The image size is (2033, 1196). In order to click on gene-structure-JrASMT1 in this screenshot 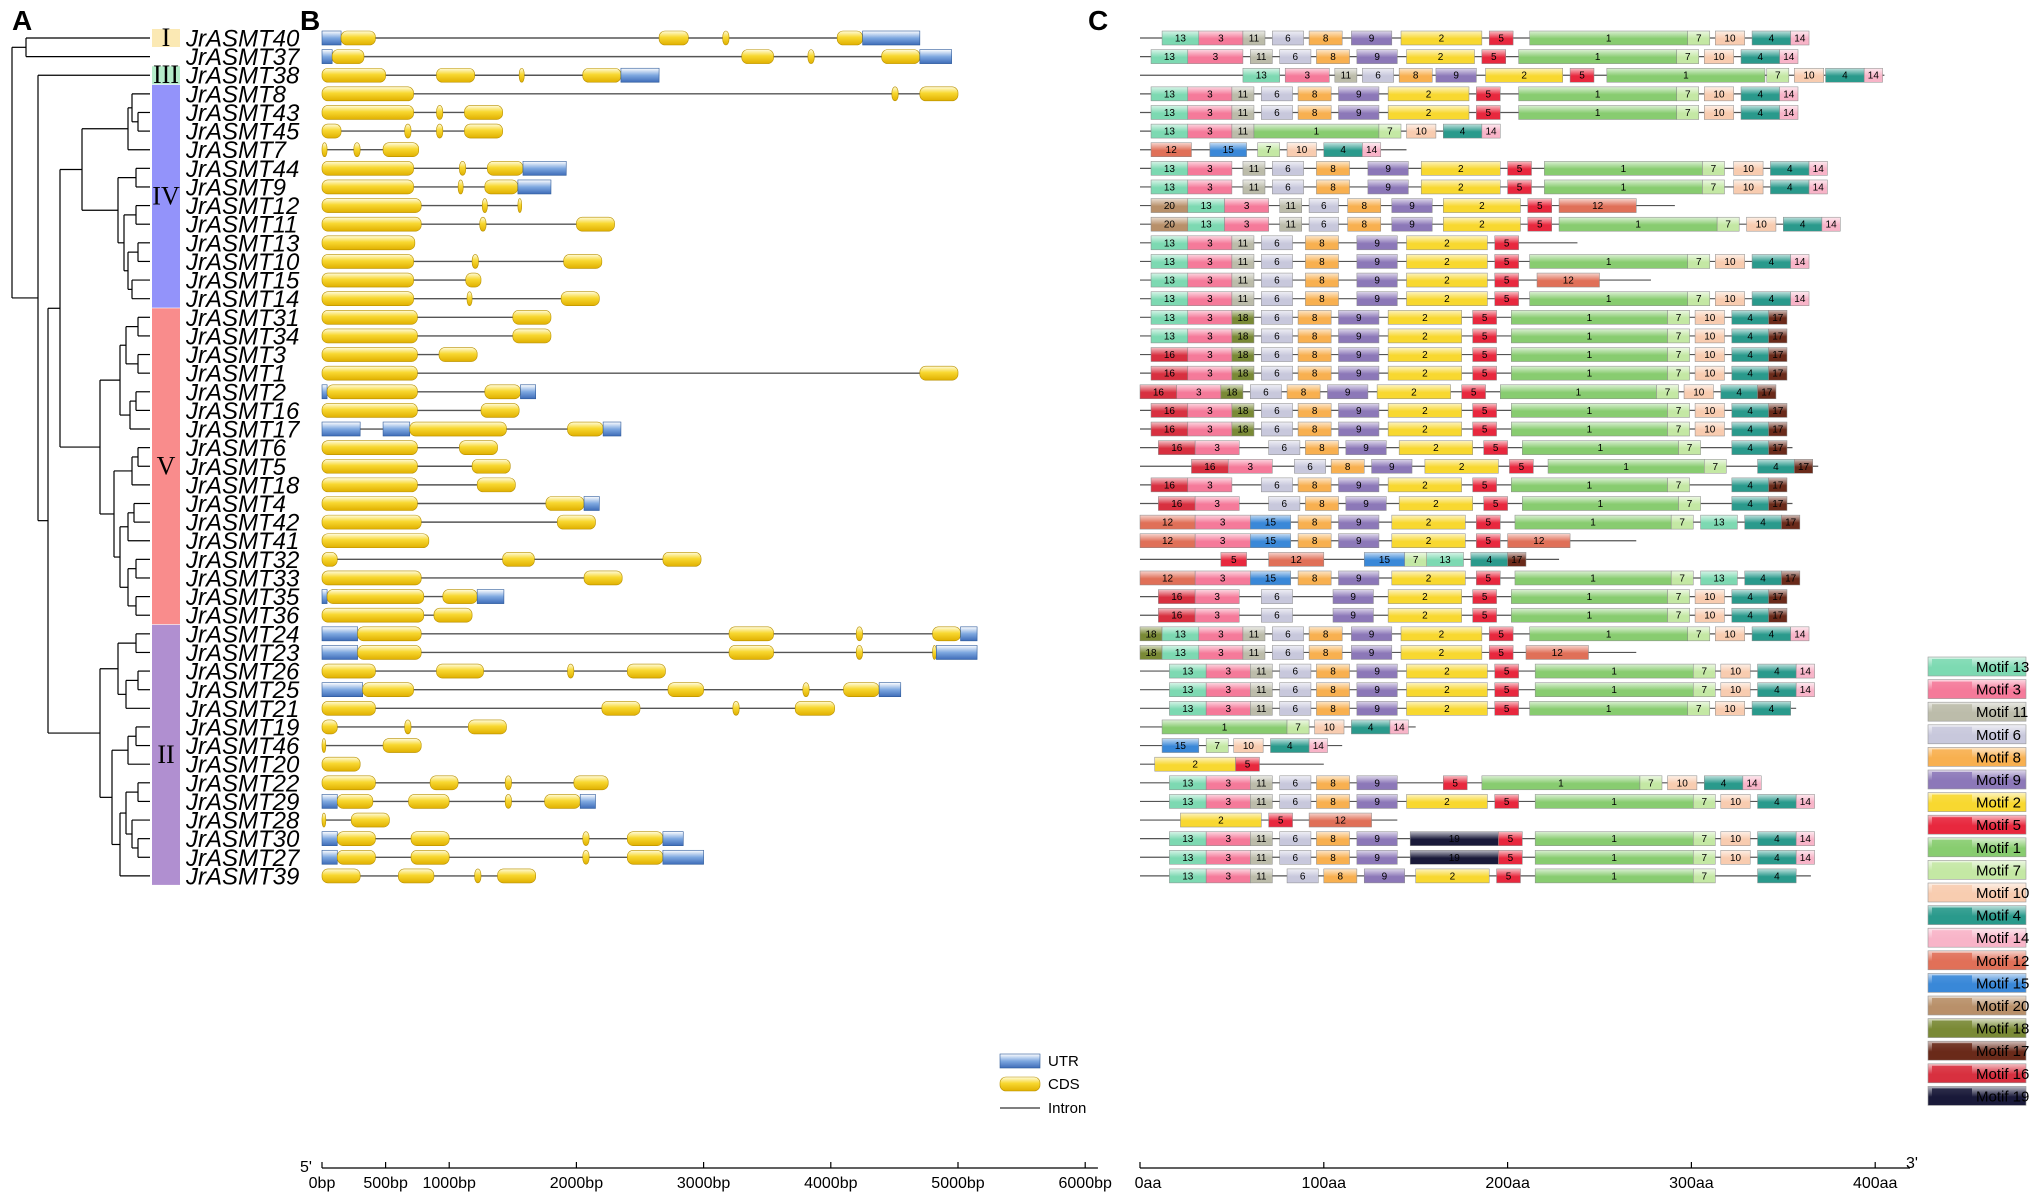, I will do `click(640, 373)`.